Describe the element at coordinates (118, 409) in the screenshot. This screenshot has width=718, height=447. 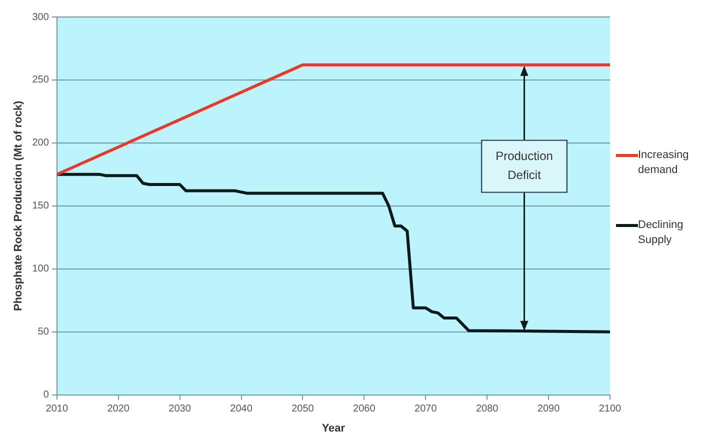
I see `x-tick-label: 2020` at that location.